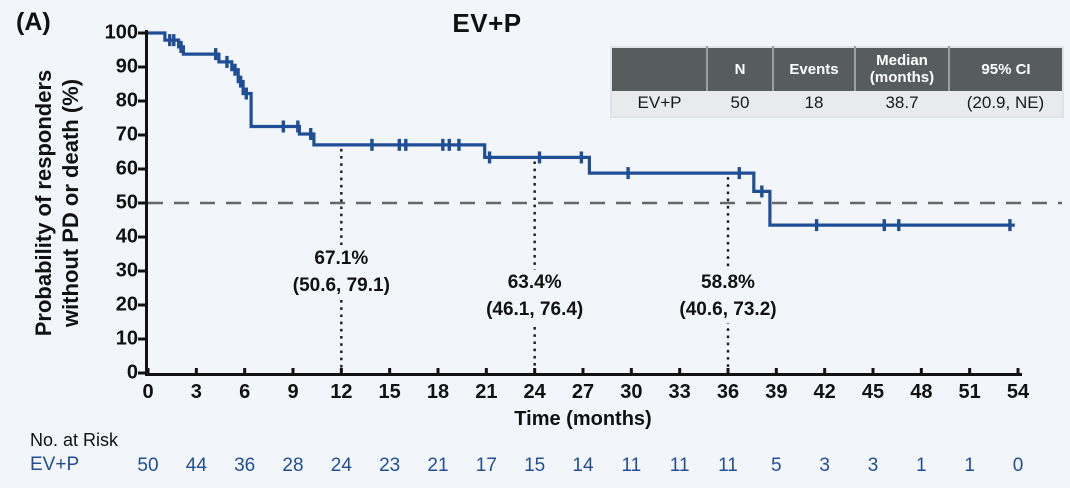  I want to click on risk-count-9mo: 28, so click(293, 465).